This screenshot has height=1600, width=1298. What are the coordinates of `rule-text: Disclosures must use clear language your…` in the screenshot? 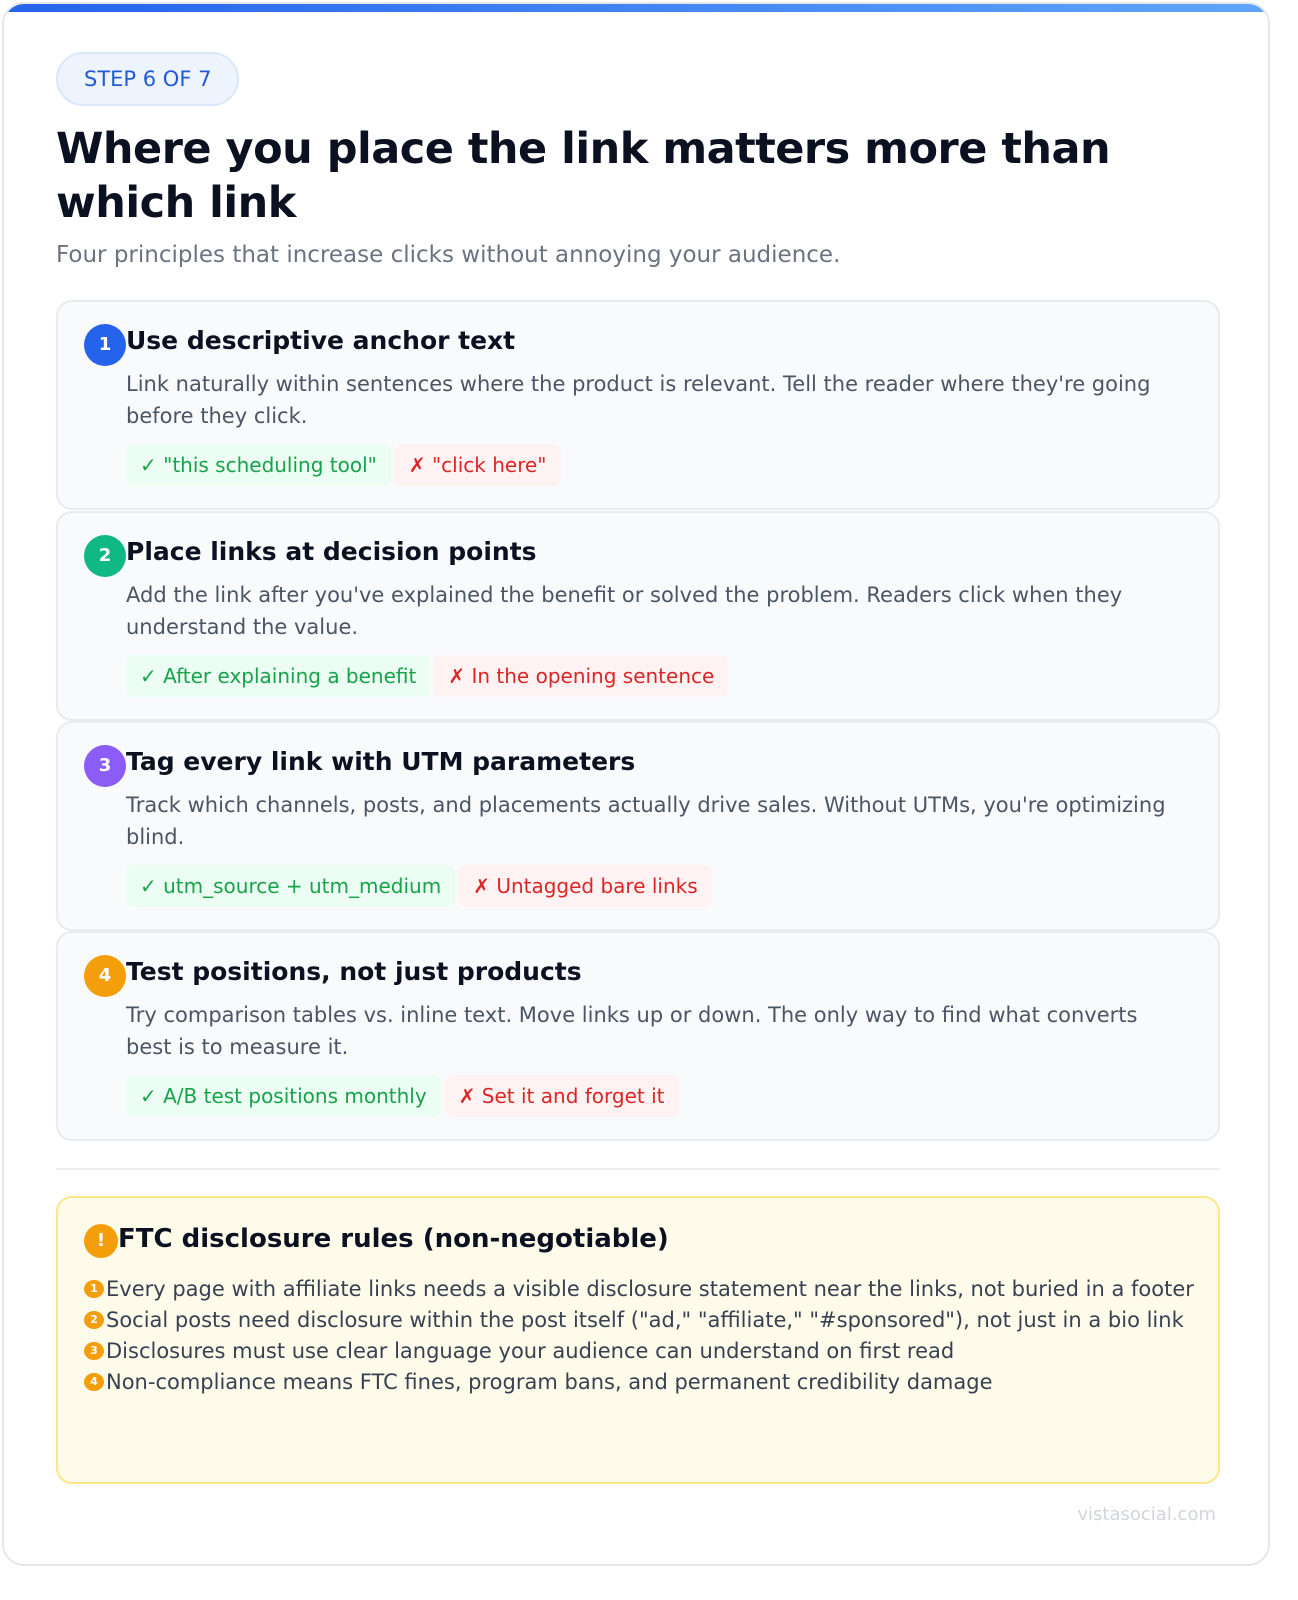 It's located at (530, 1351).